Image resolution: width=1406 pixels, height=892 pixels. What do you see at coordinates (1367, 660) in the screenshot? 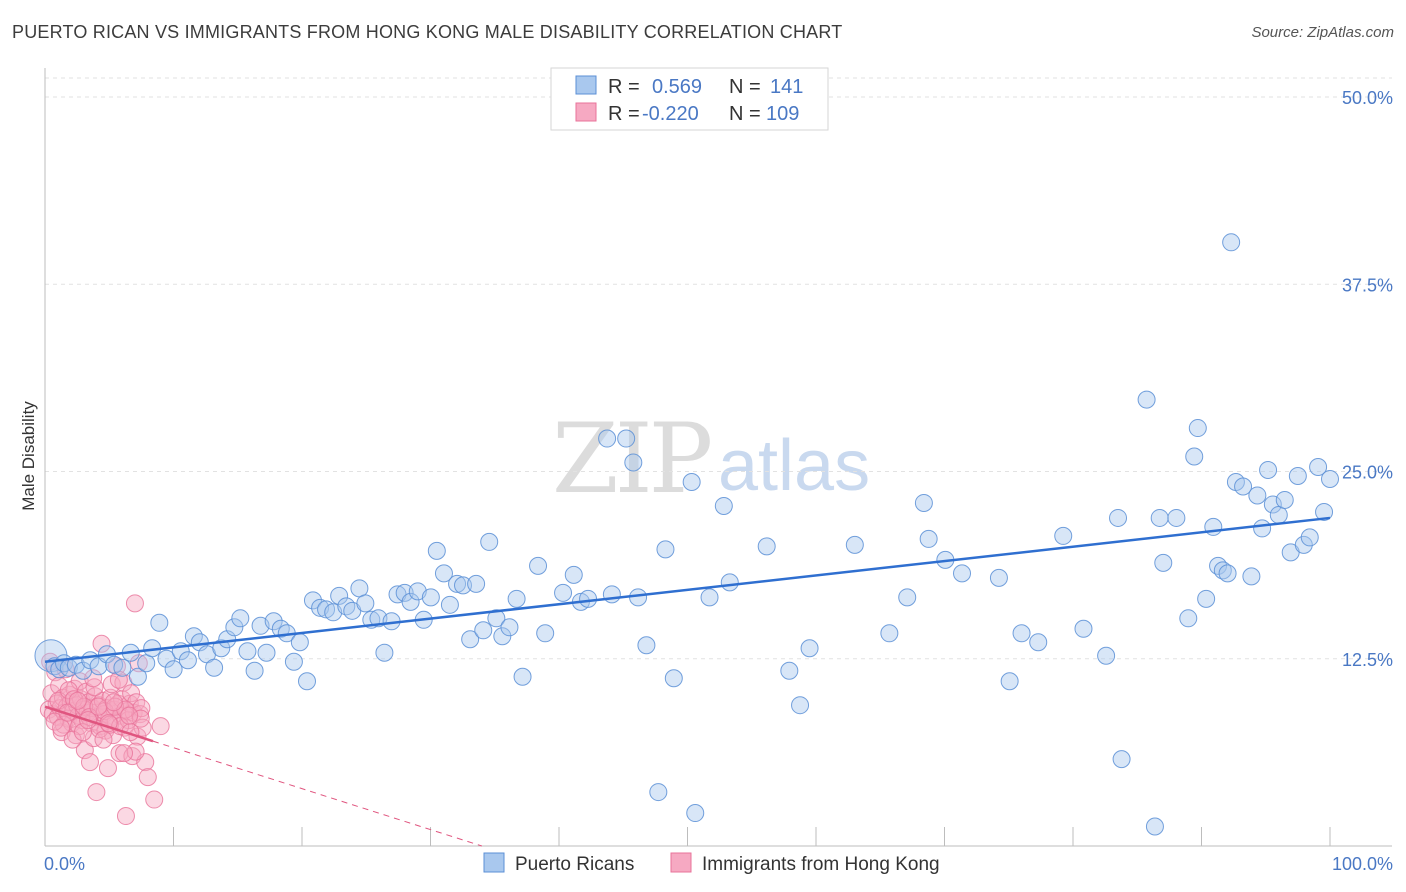
I see `y-tick-label-0: 12.5%` at bounding box center [1367, 660].